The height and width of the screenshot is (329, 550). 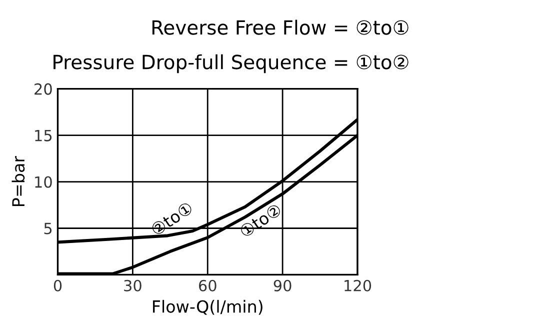 What do you see at coordinates (43, 89) in the screenshot?
I see `y-tick-label: 20` at bounding box center [43, 89].